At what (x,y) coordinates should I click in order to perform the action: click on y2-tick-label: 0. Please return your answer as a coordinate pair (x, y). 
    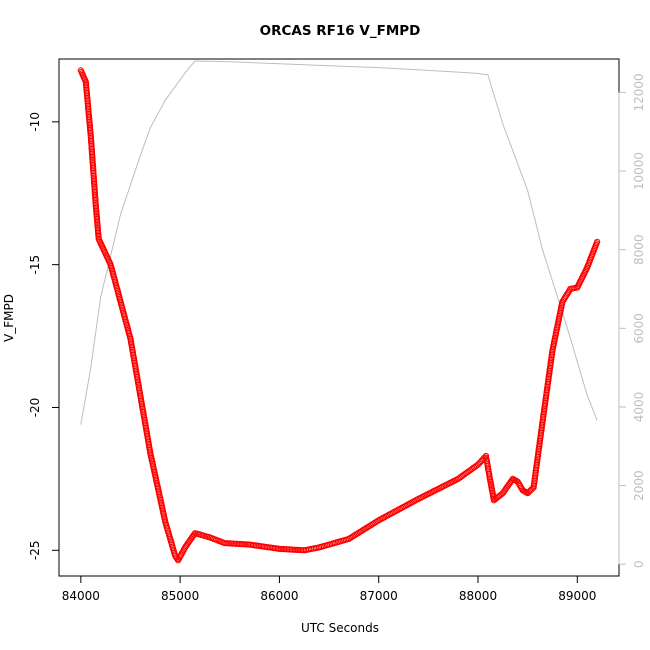
    Looking at the image, I should click on (639, 564).